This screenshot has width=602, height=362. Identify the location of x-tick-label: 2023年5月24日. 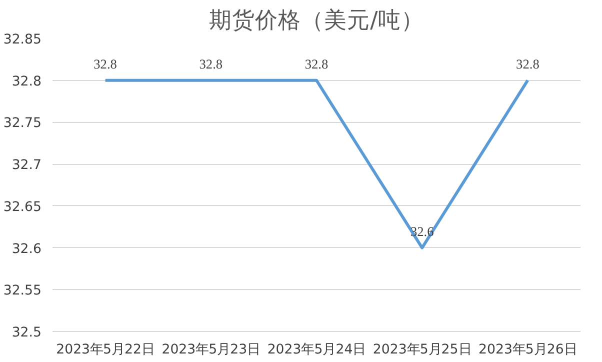
(316, 350).